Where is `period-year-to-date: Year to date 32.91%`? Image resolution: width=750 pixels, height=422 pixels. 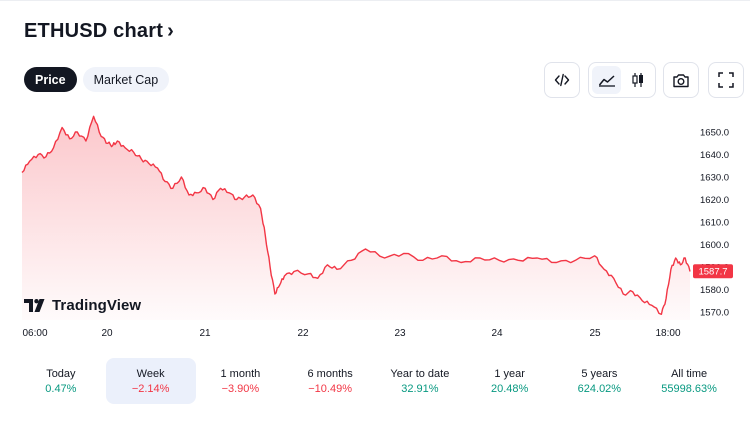
period-year-to-date: Year to date 32.91% is located at coordinates (420, 381).